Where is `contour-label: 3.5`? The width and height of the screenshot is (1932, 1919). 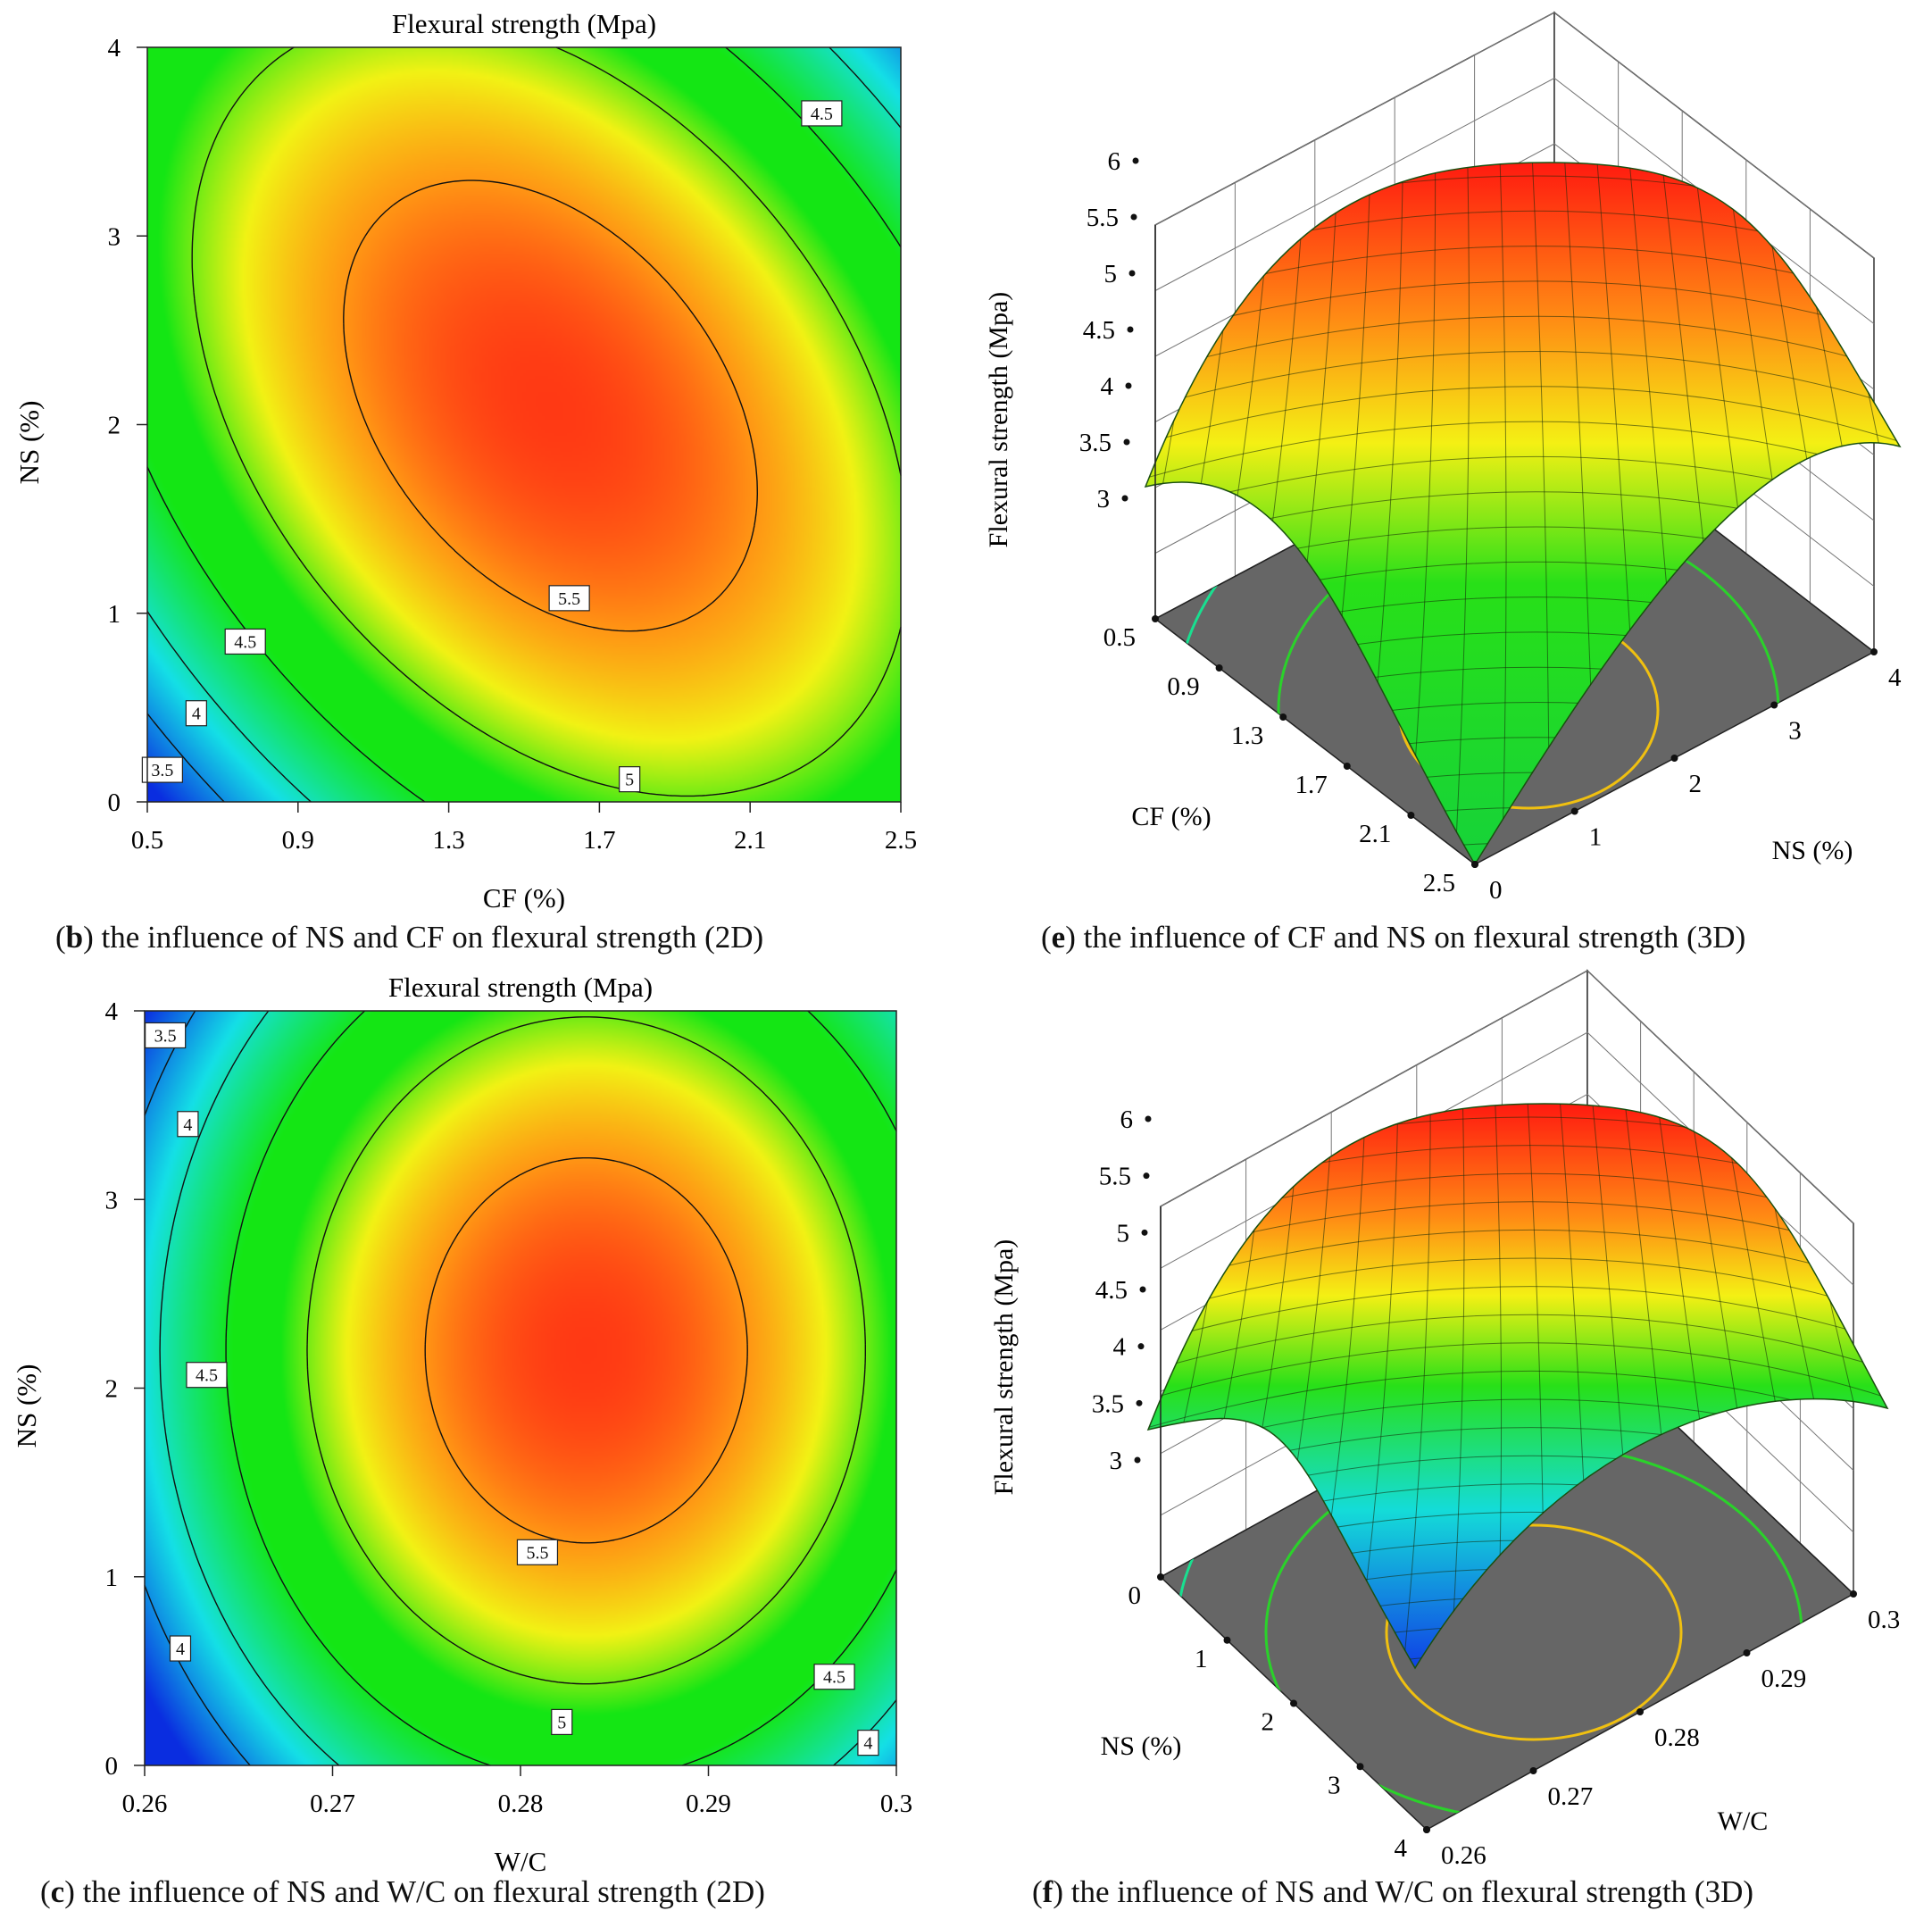
contour-label: 3.5 is located at coordinates (162, 769).